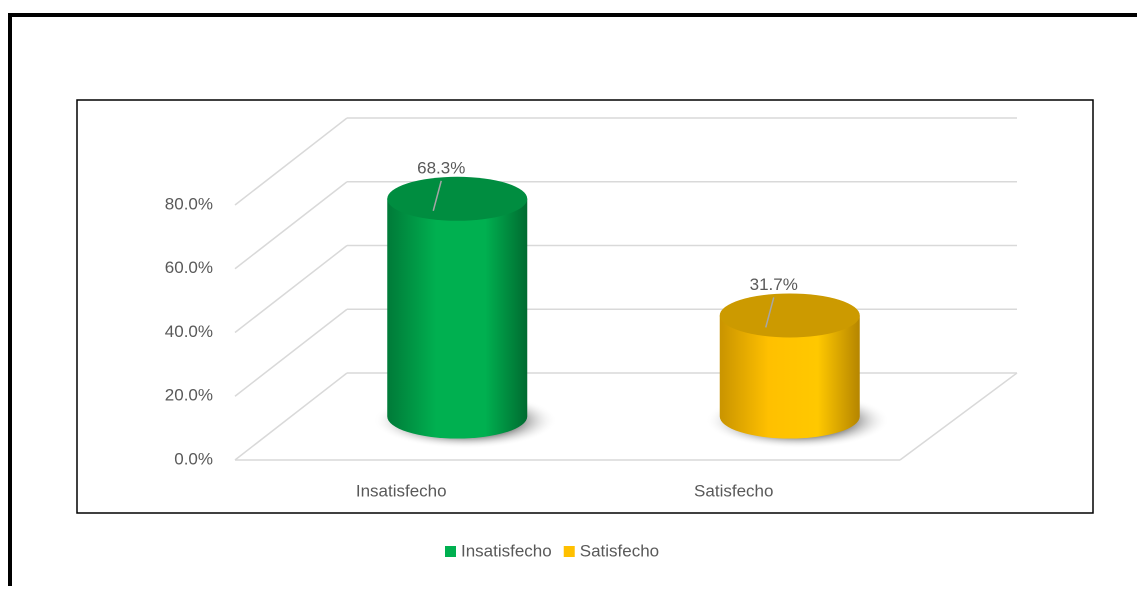  I want to click on data-label: 68.3%, so click(441, 167).